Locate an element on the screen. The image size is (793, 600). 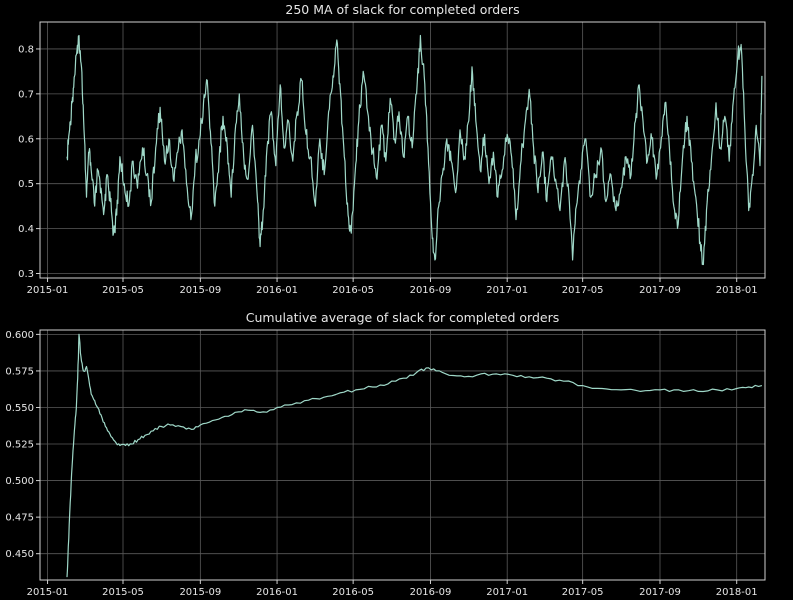
top-chart-x-tick-label: 2017-09 is located at coordinates (660, 290).